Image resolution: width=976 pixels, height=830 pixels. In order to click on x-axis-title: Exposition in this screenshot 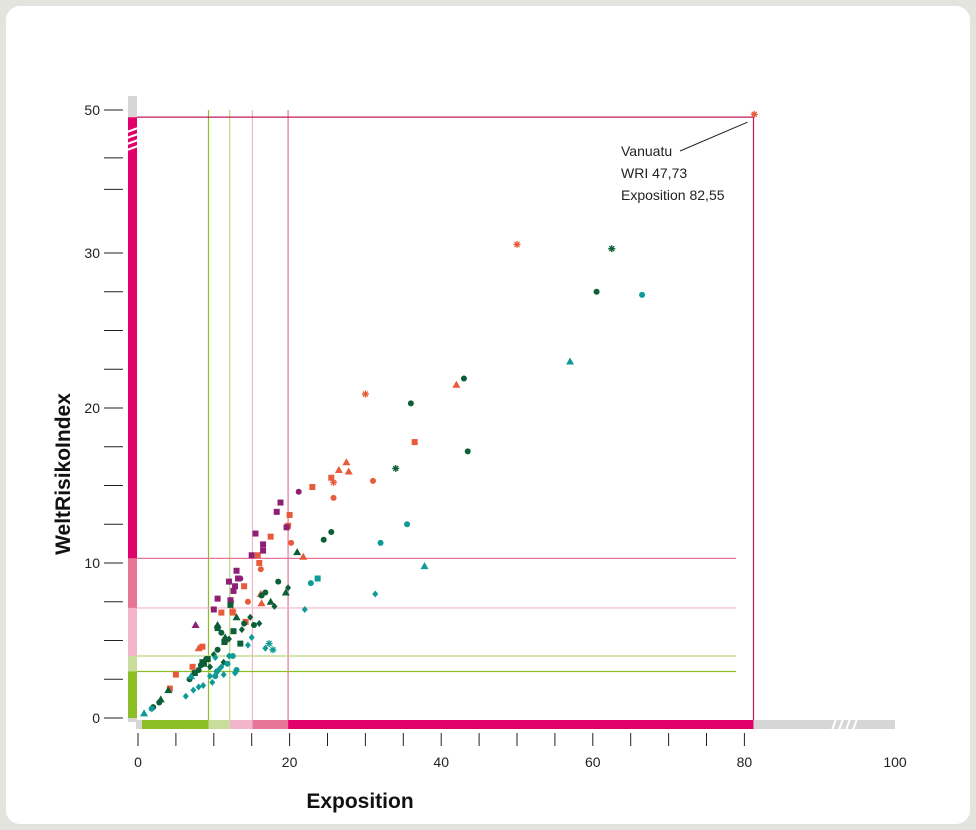, I will do `click(359, 801)`.